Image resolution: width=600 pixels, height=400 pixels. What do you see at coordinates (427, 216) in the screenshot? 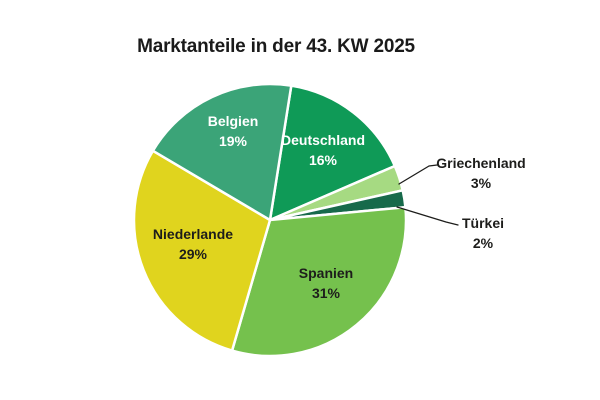
I see `leader-line-tuerkei` at bounding box center [427, 216].